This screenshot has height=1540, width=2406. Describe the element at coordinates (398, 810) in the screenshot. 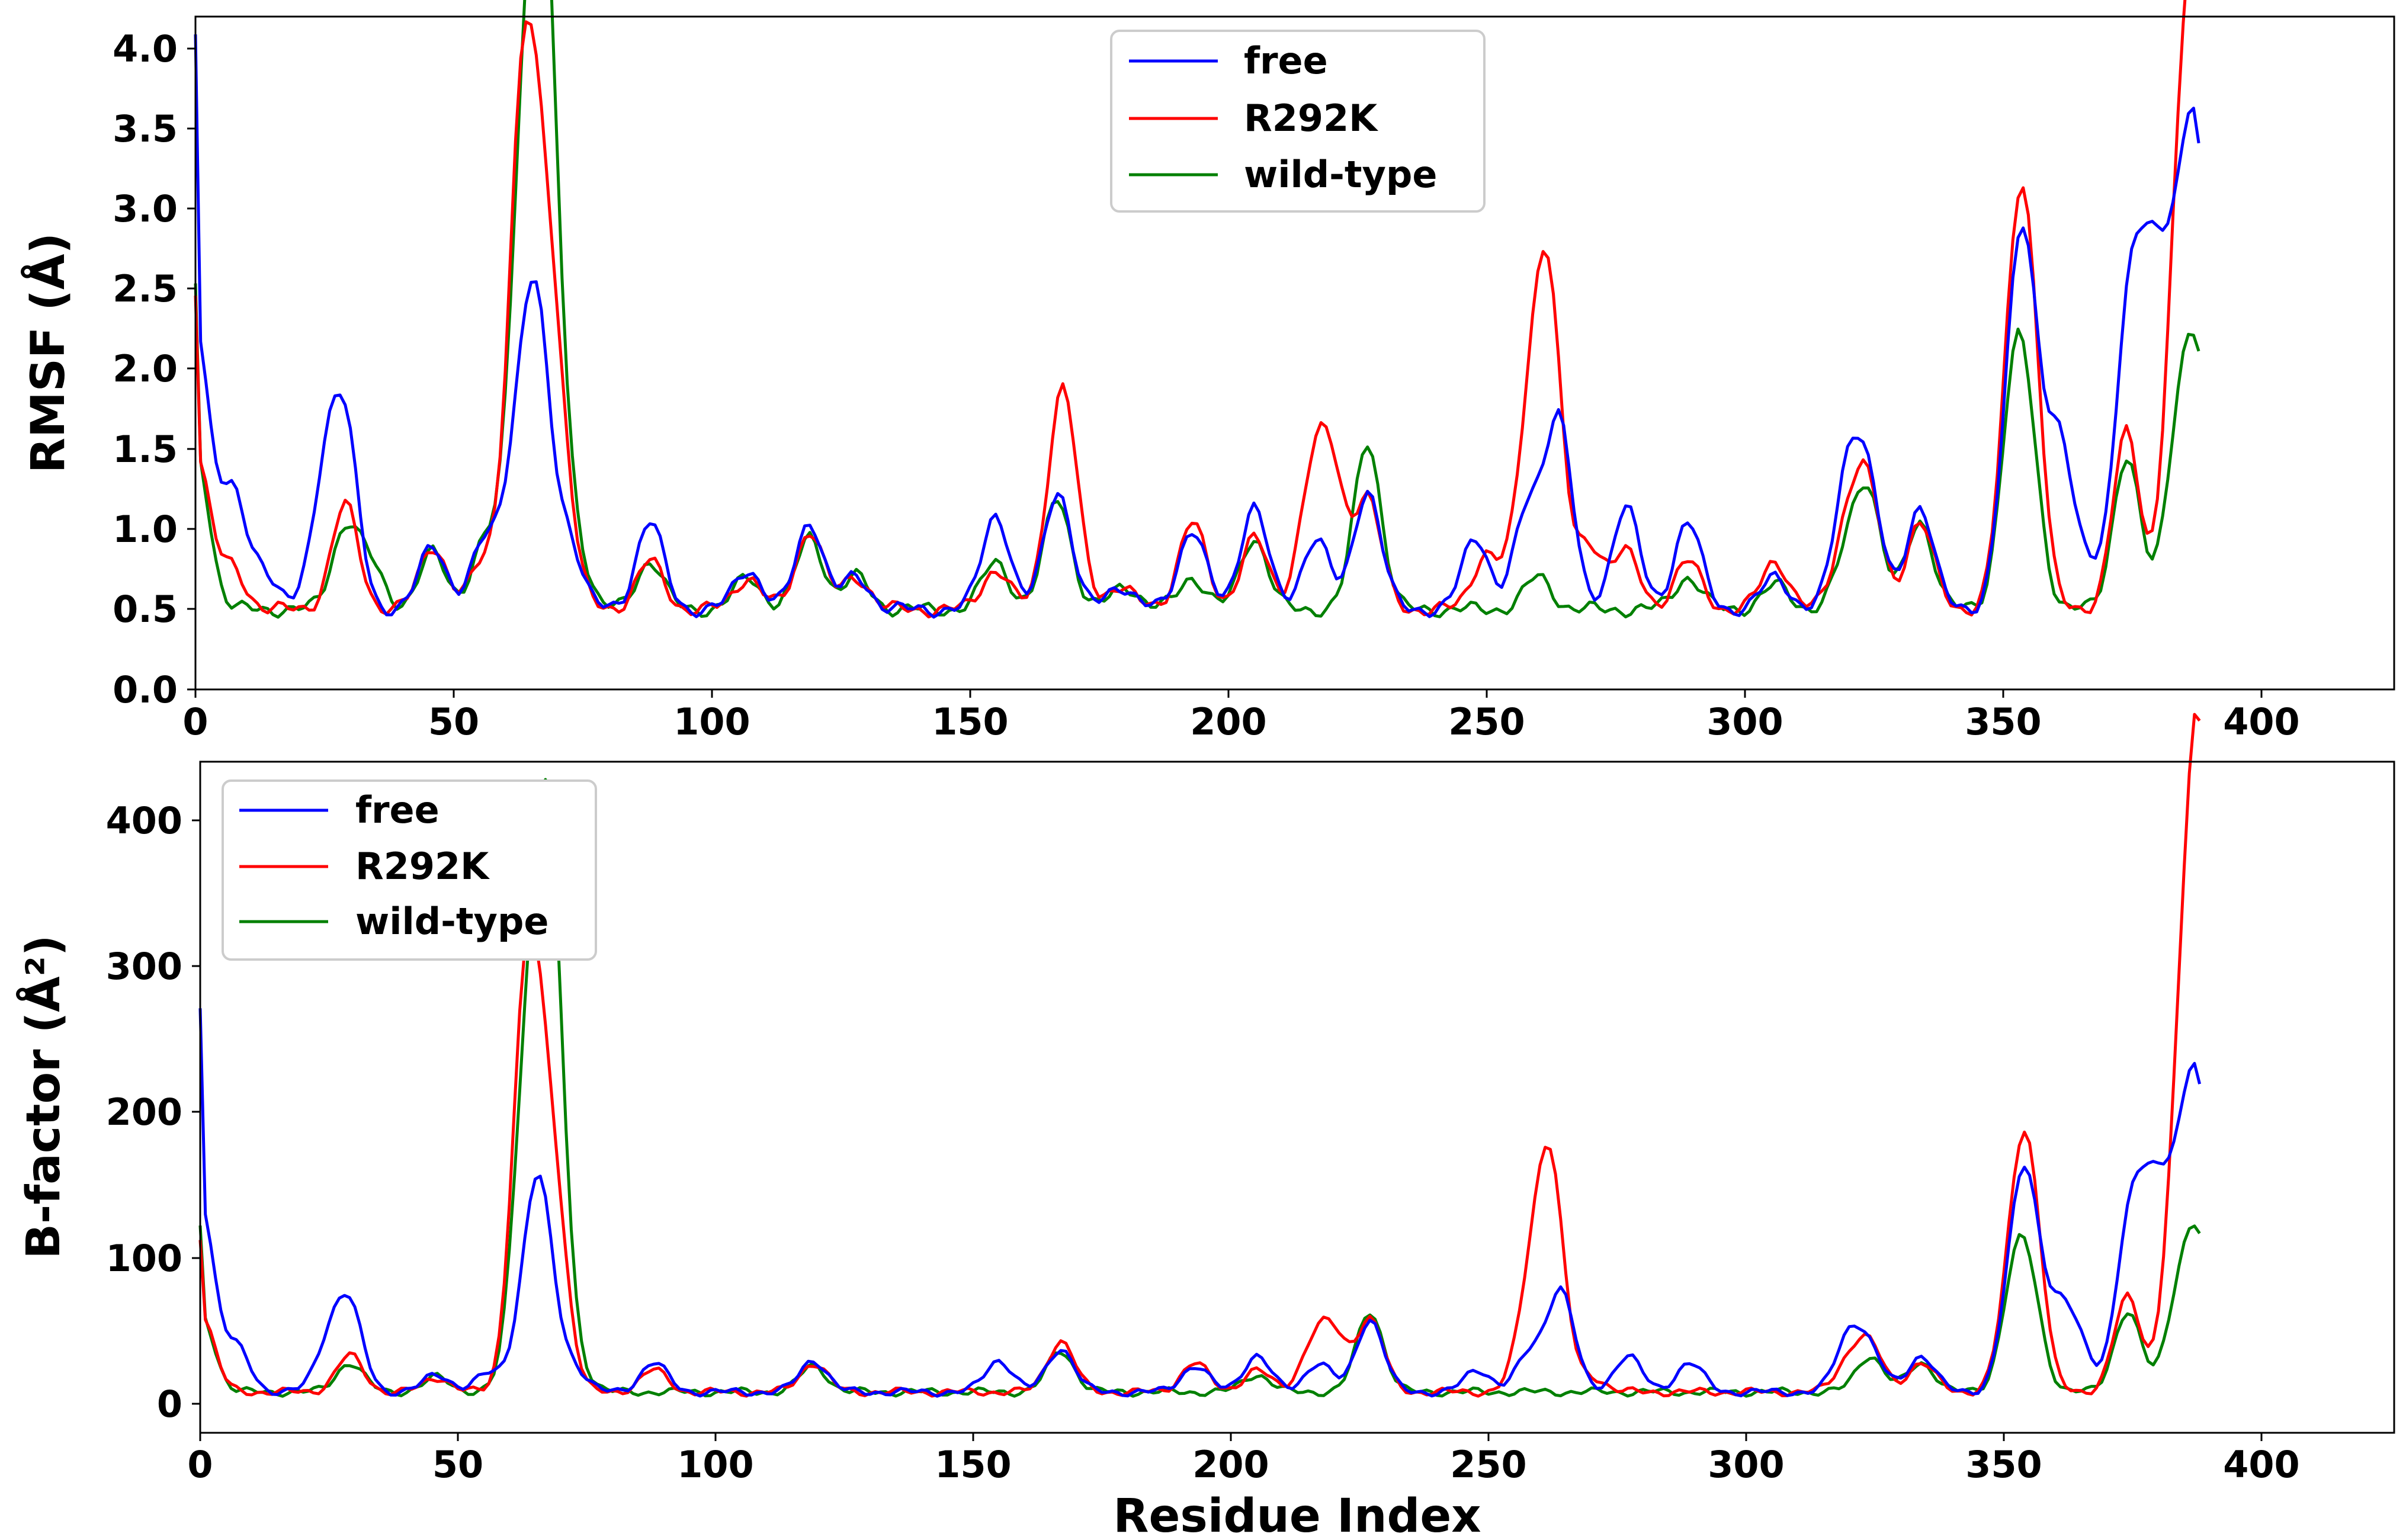

I see `bfactor-legend-label-free: free` at that location.